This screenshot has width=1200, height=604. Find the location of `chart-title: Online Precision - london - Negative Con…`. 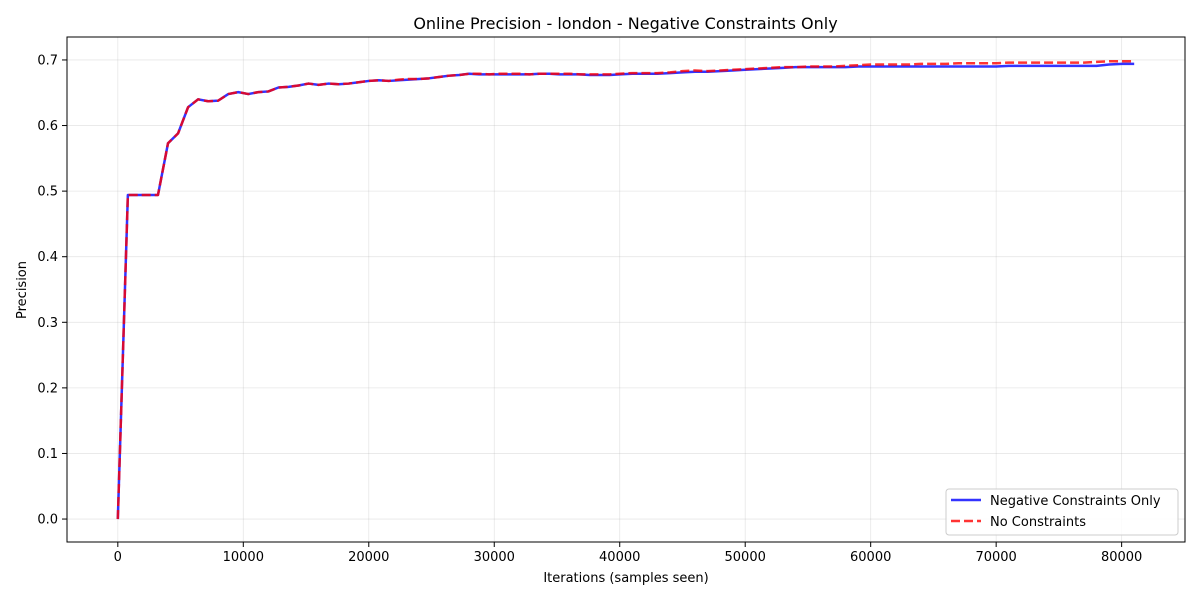

chart-title: Online Precision - london - Negative Con… is located at coordinates (625, 23).